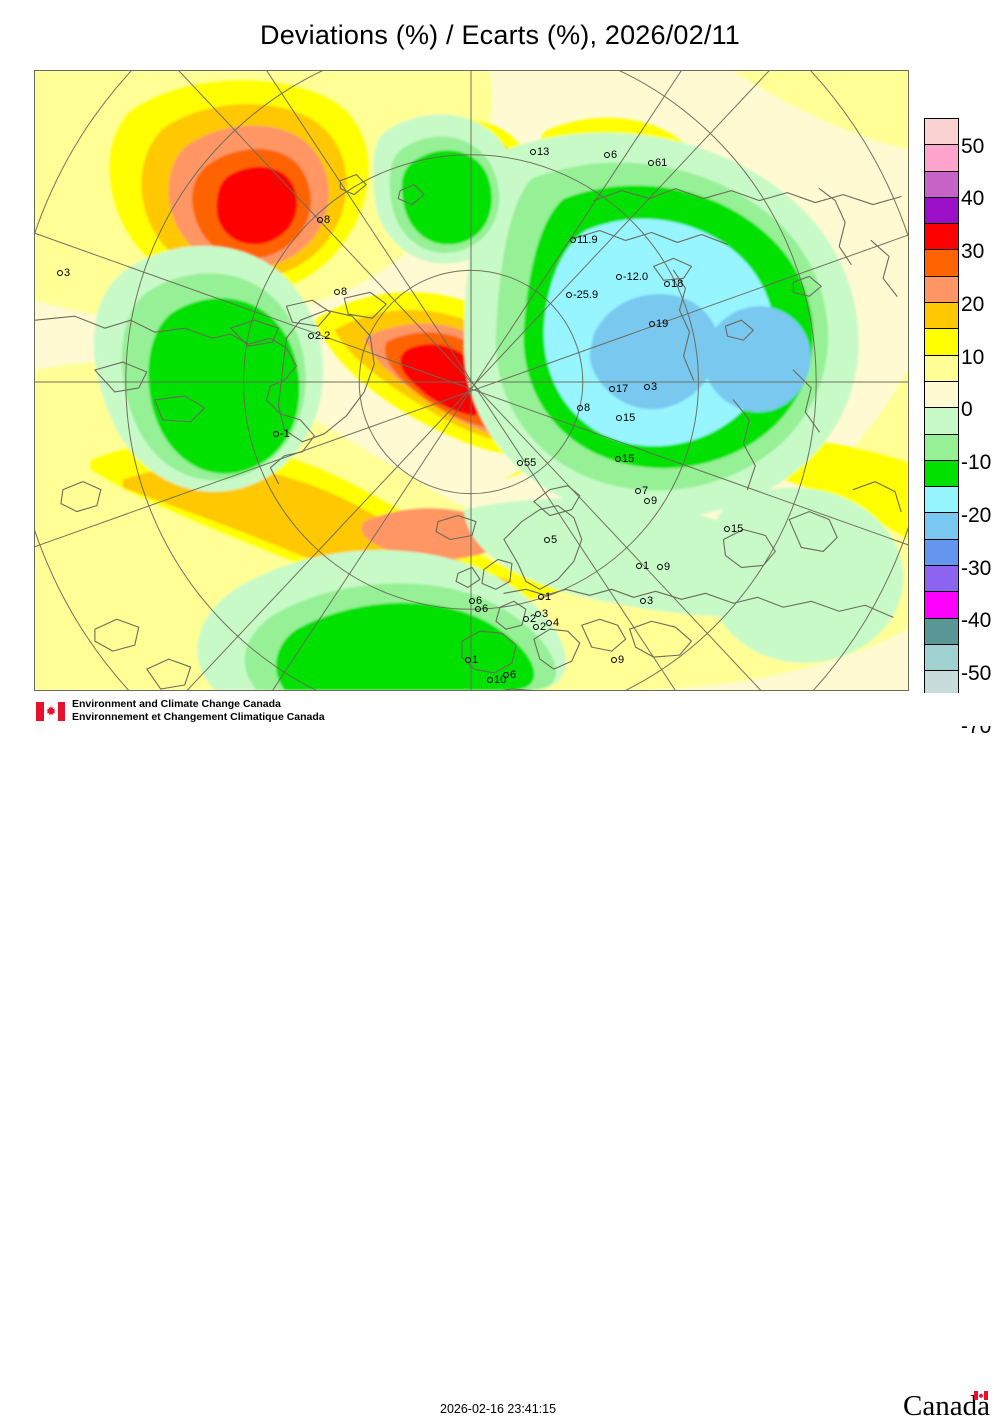  Describe the element at coordinates (973, 198) in the screenshot. I see `colorbar-tick-label: 40` at that location.